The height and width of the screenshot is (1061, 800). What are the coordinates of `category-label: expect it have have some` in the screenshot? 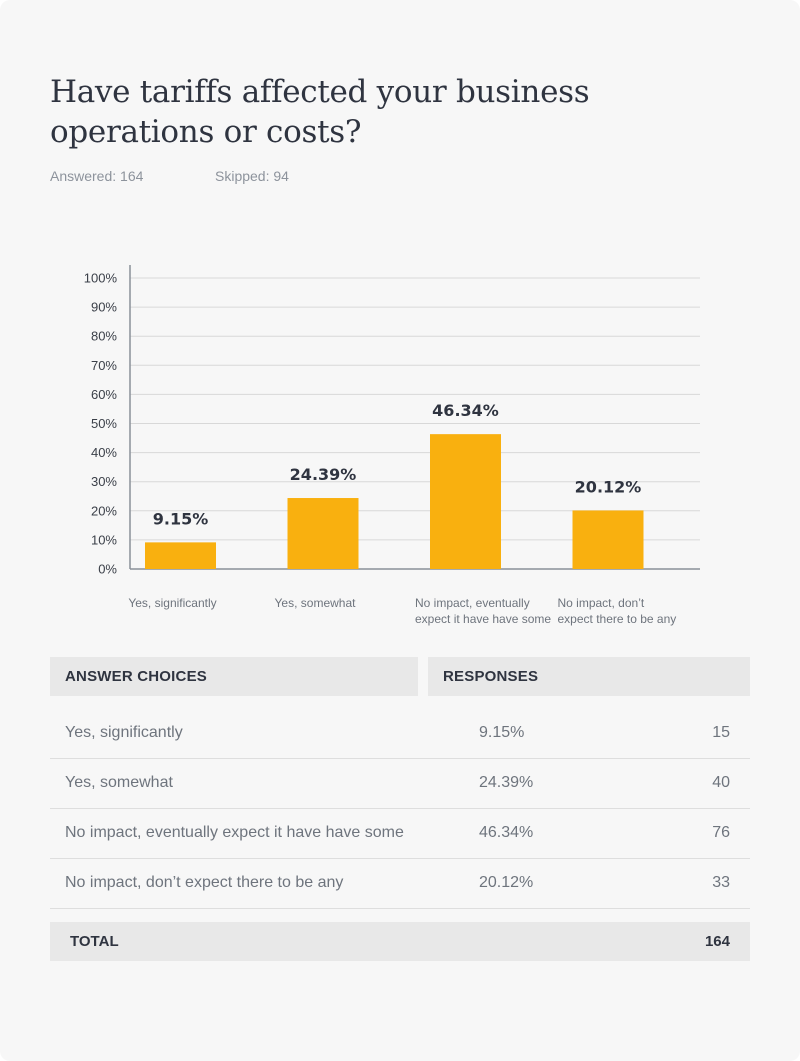 It's located at (483, 619).